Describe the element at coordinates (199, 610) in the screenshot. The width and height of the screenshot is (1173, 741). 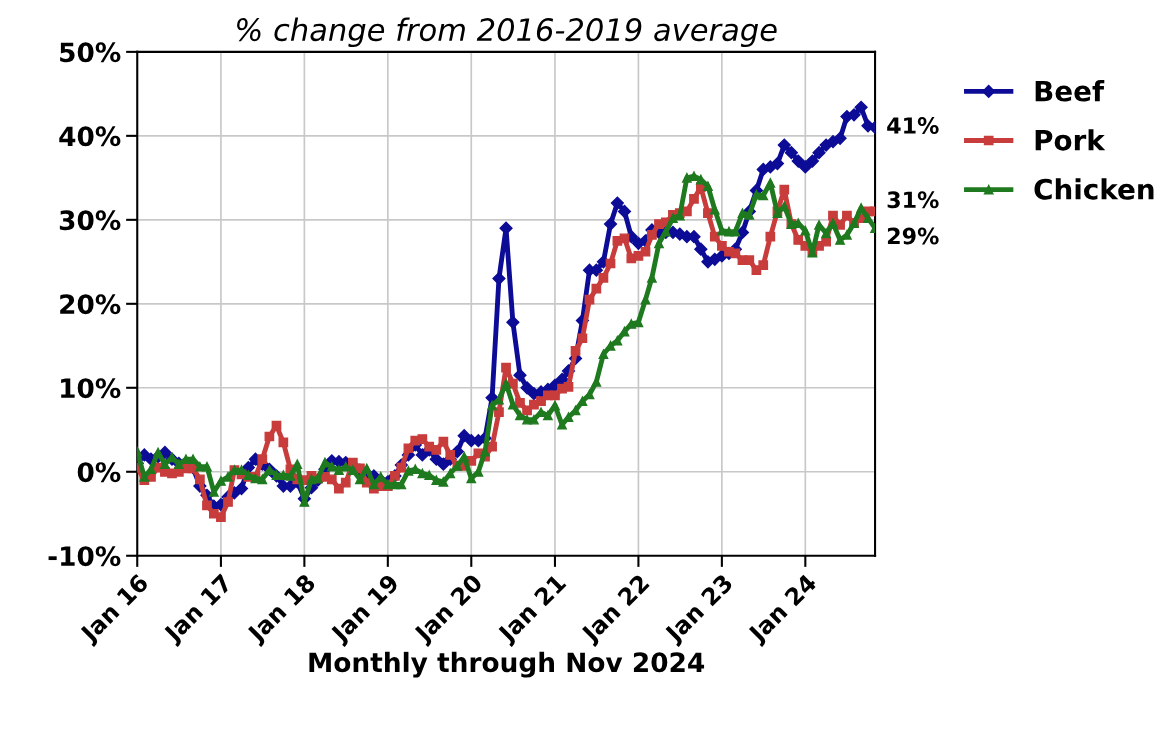
I see `x-tick-label: Jan 17` at that location.